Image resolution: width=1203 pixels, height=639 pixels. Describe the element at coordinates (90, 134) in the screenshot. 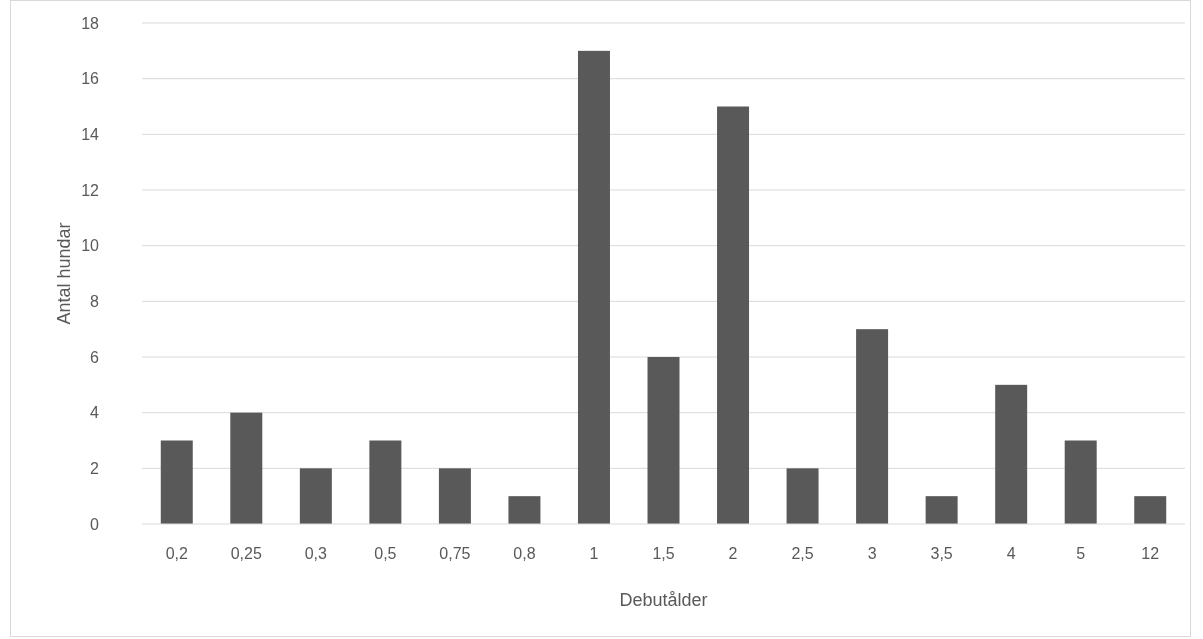

I see `y-tick-label: 14` at that location.